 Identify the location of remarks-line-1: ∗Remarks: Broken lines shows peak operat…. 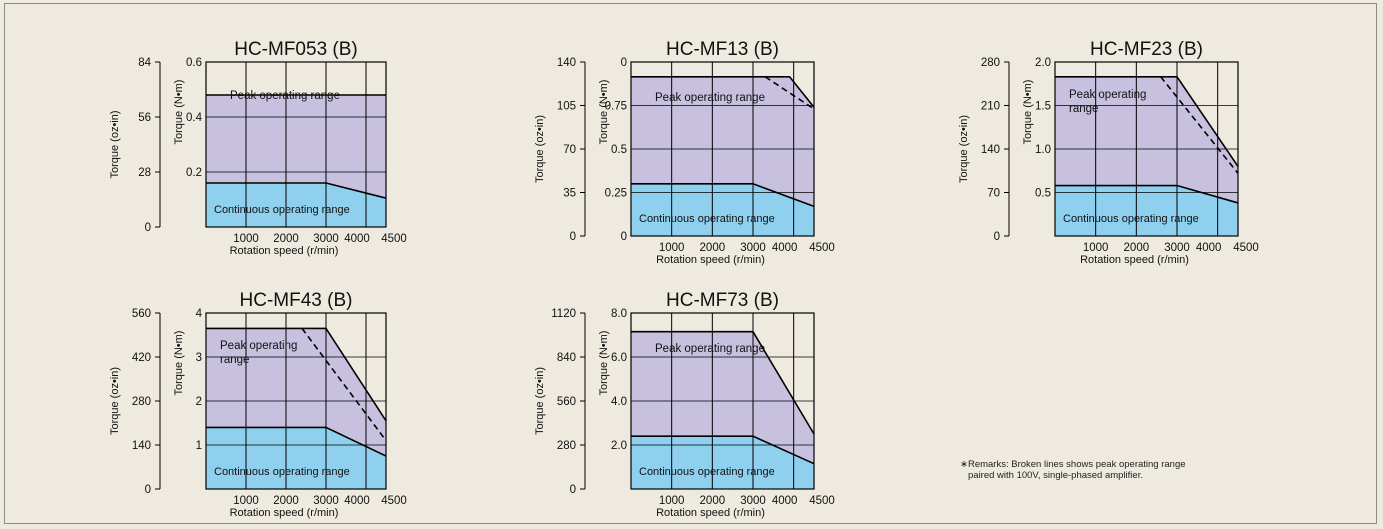
(1073, 464).